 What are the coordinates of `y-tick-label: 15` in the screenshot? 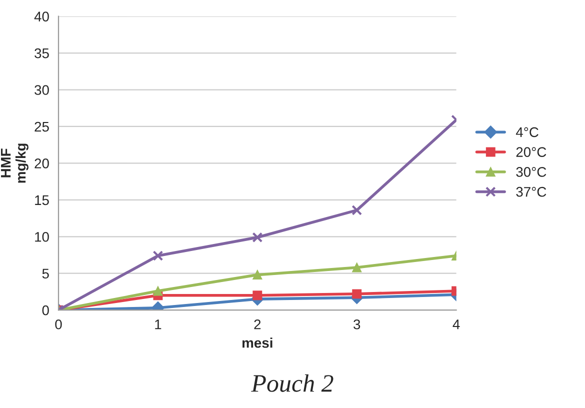 It's located at (42, 200).